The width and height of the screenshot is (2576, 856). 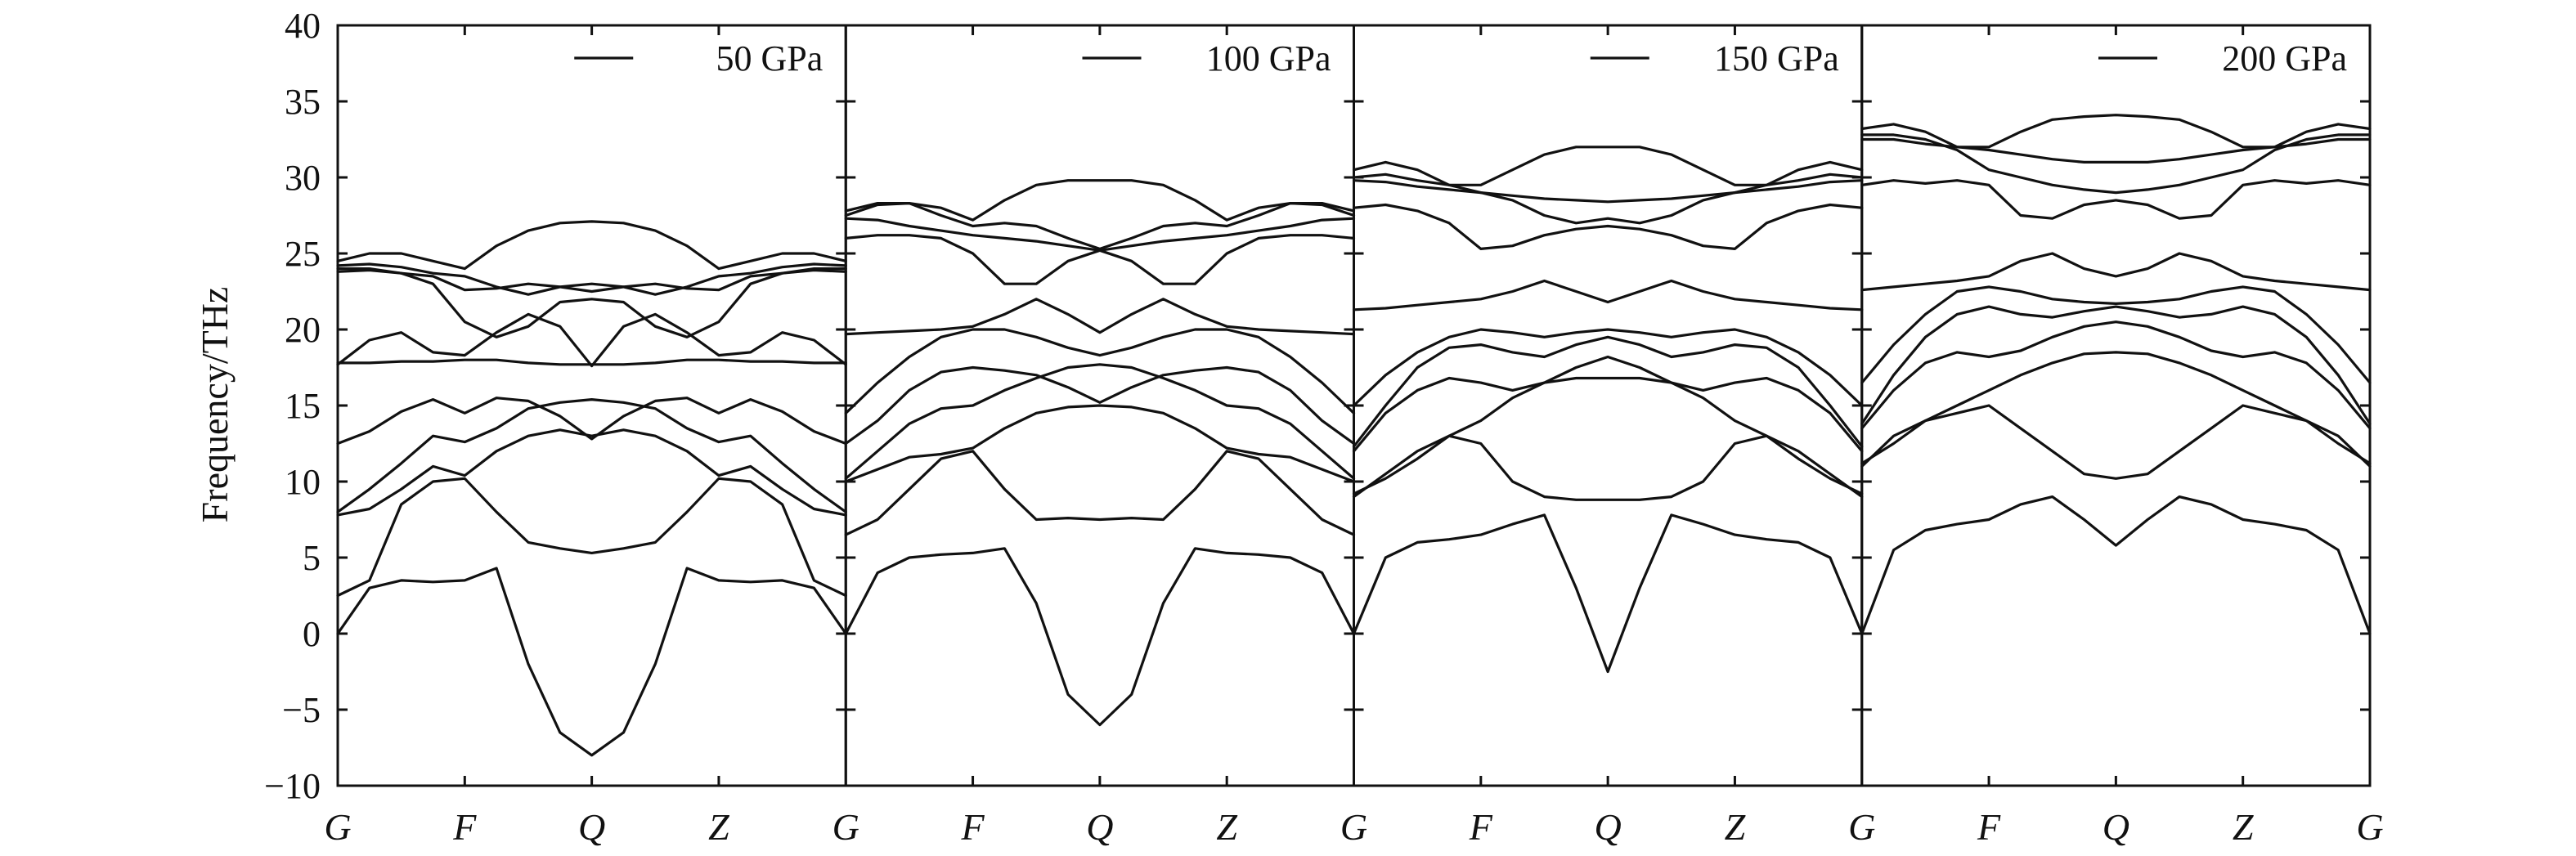 I want to click on y-tick-label: 30, so click(x=303, y=178).